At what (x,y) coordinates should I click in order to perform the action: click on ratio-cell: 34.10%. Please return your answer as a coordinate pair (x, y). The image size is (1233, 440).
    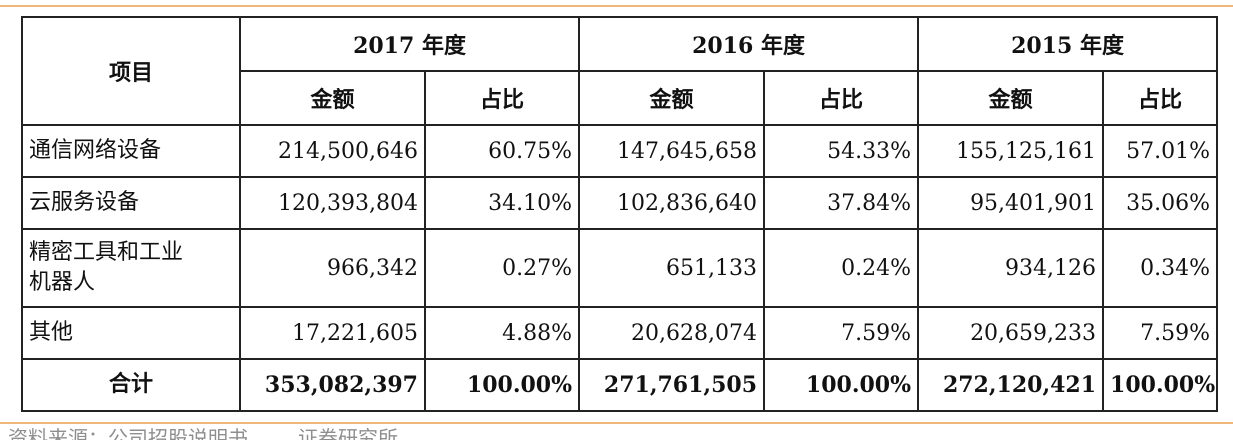
    Looking at the image, I should click on (502, 203).